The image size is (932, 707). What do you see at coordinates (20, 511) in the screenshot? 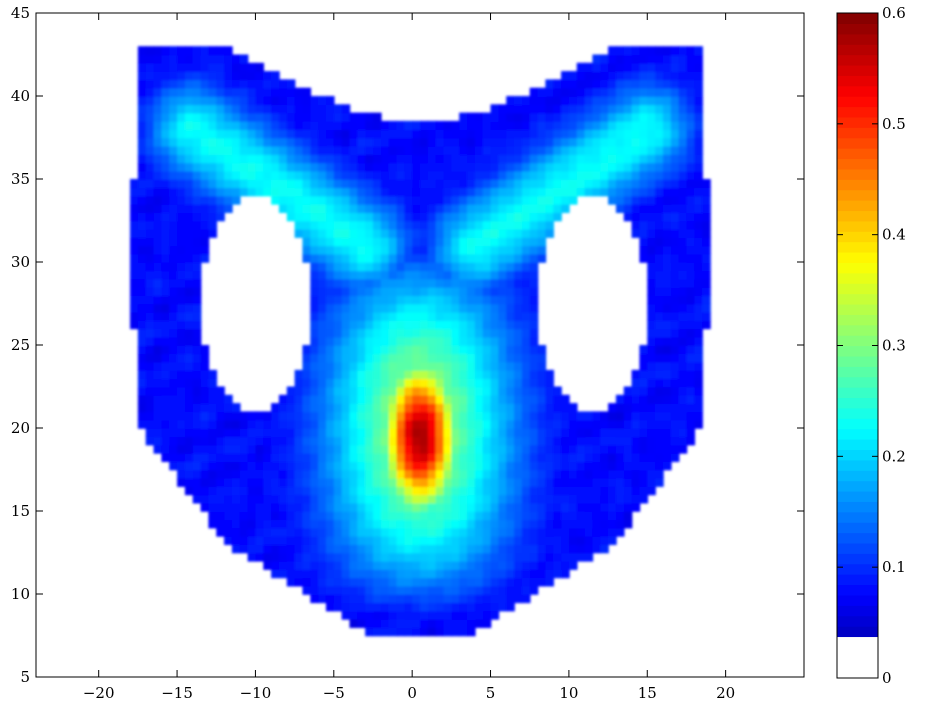
I see `y-tick-label: 15` at bounding box center [20, 511].